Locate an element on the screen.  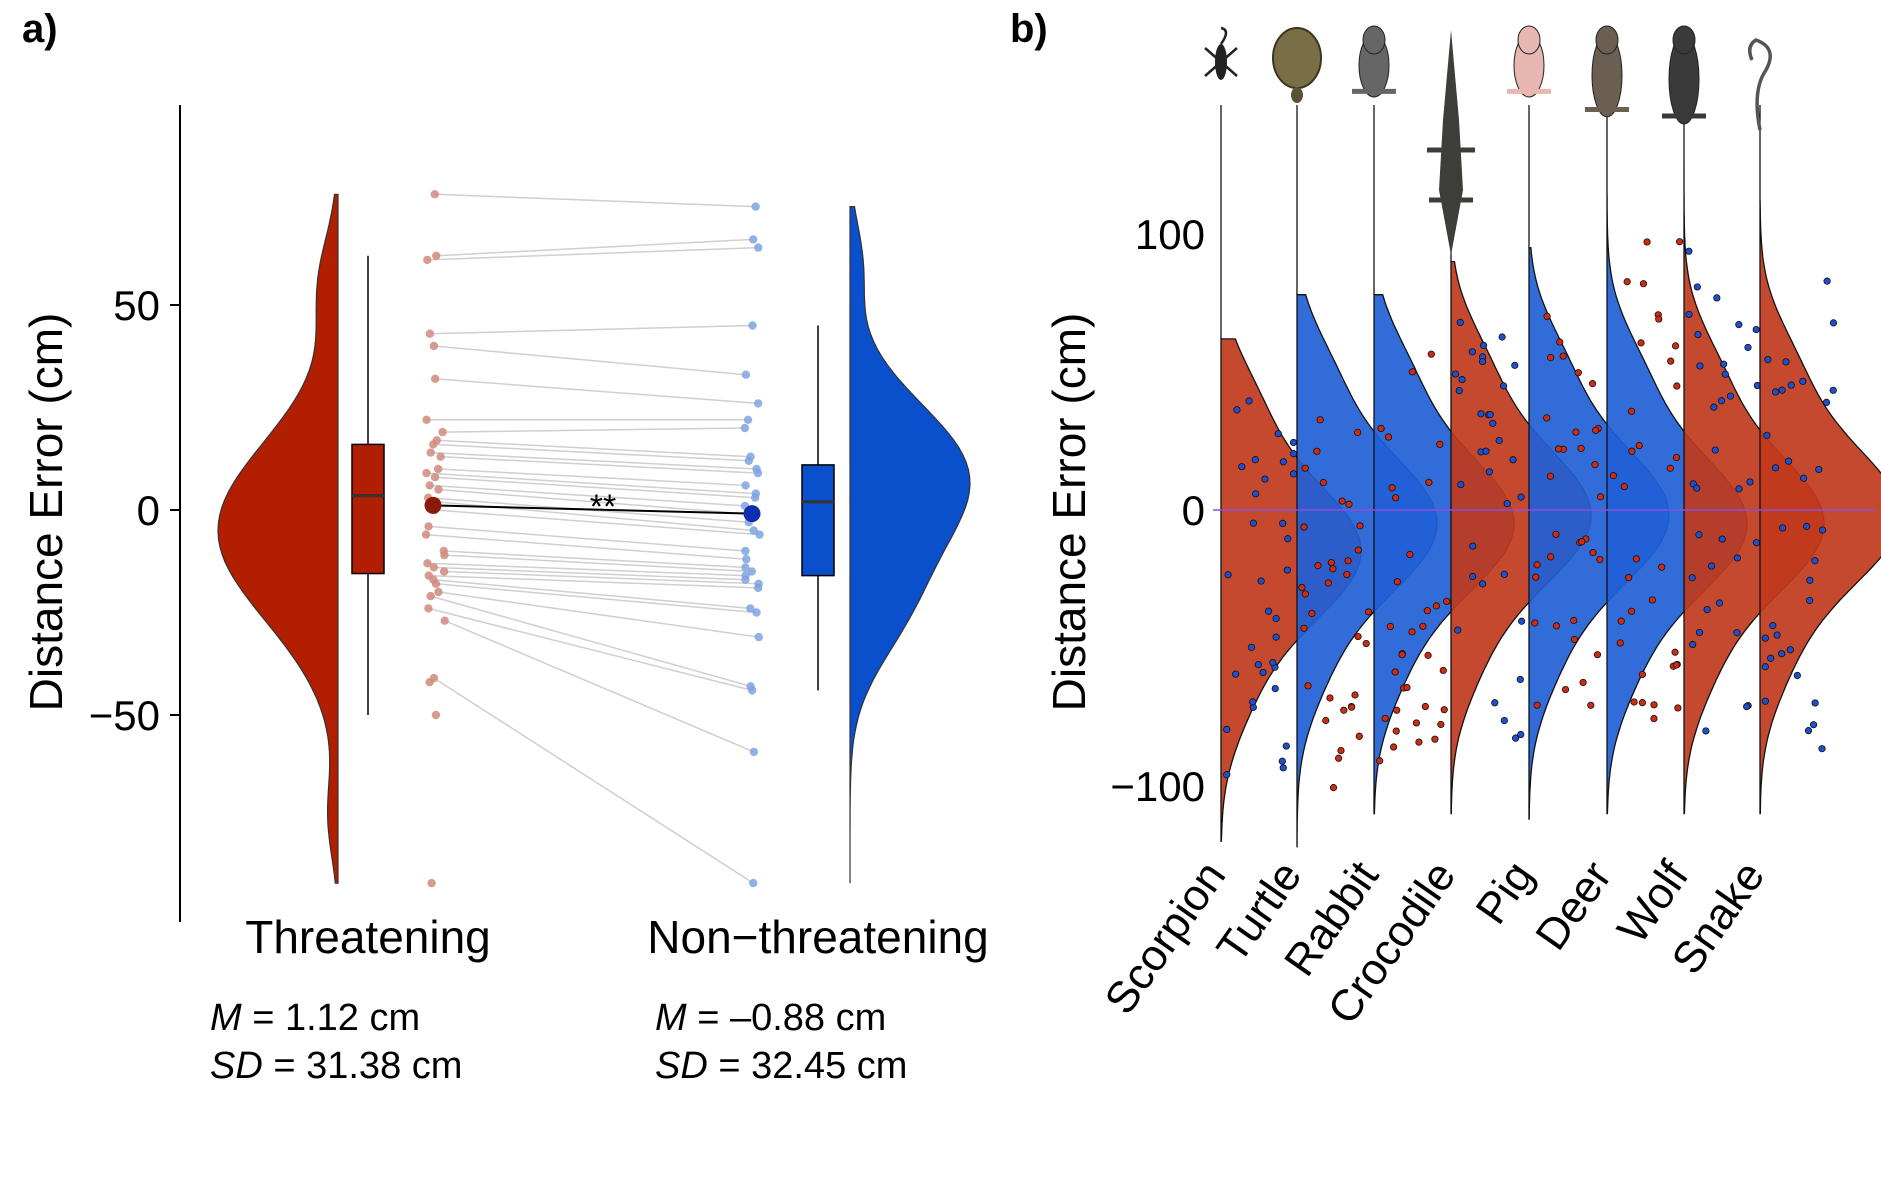
panel-a-y-tick-label: −50 is located at coordinates (124, 715).